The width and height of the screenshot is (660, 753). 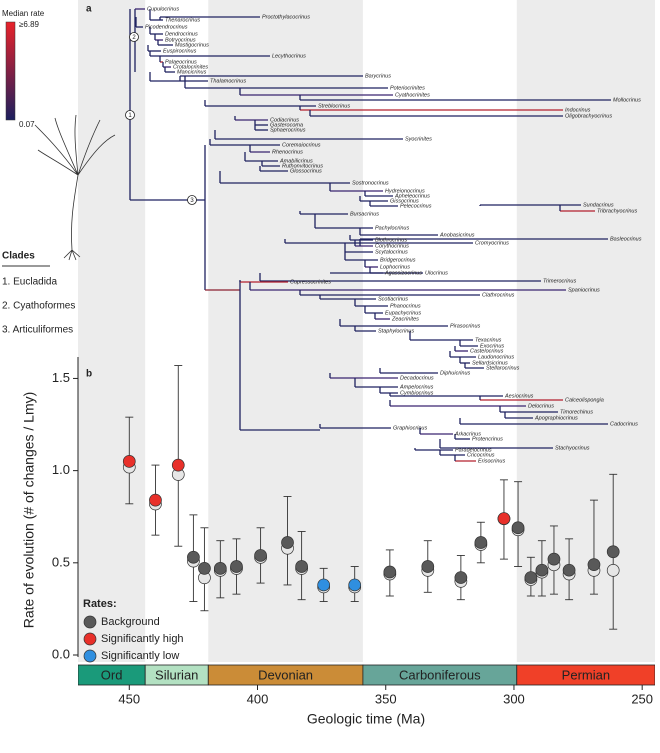 What do you see at coordinates (370, 183) in the screenshot?
I see `taxon-label: Sostronocrinus` at bounding box center [370, 183].